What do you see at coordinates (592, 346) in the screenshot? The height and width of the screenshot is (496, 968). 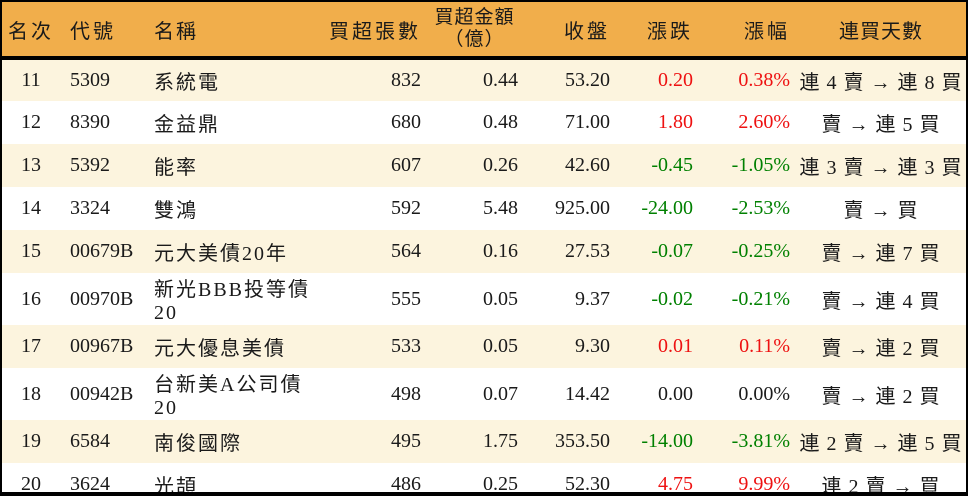 I see `cell-close: 9.30` at bounding box center [592, 346].